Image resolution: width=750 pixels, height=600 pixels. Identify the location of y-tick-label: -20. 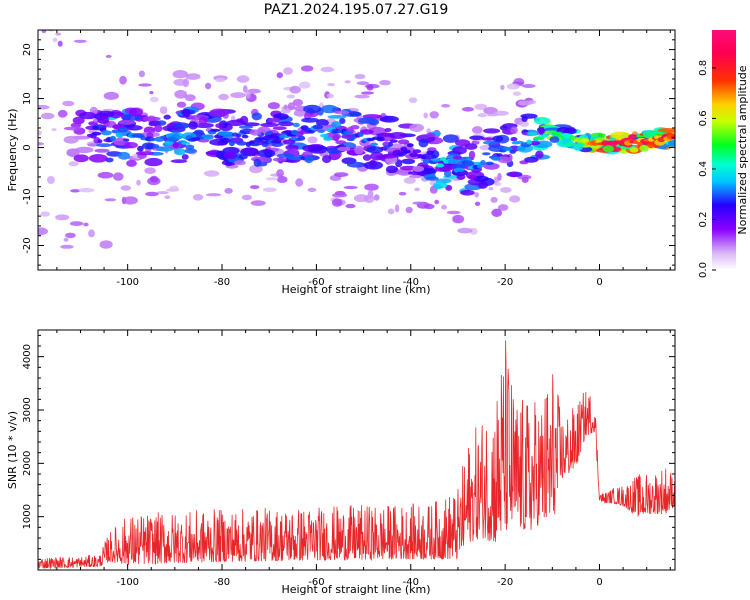
(27, 245).